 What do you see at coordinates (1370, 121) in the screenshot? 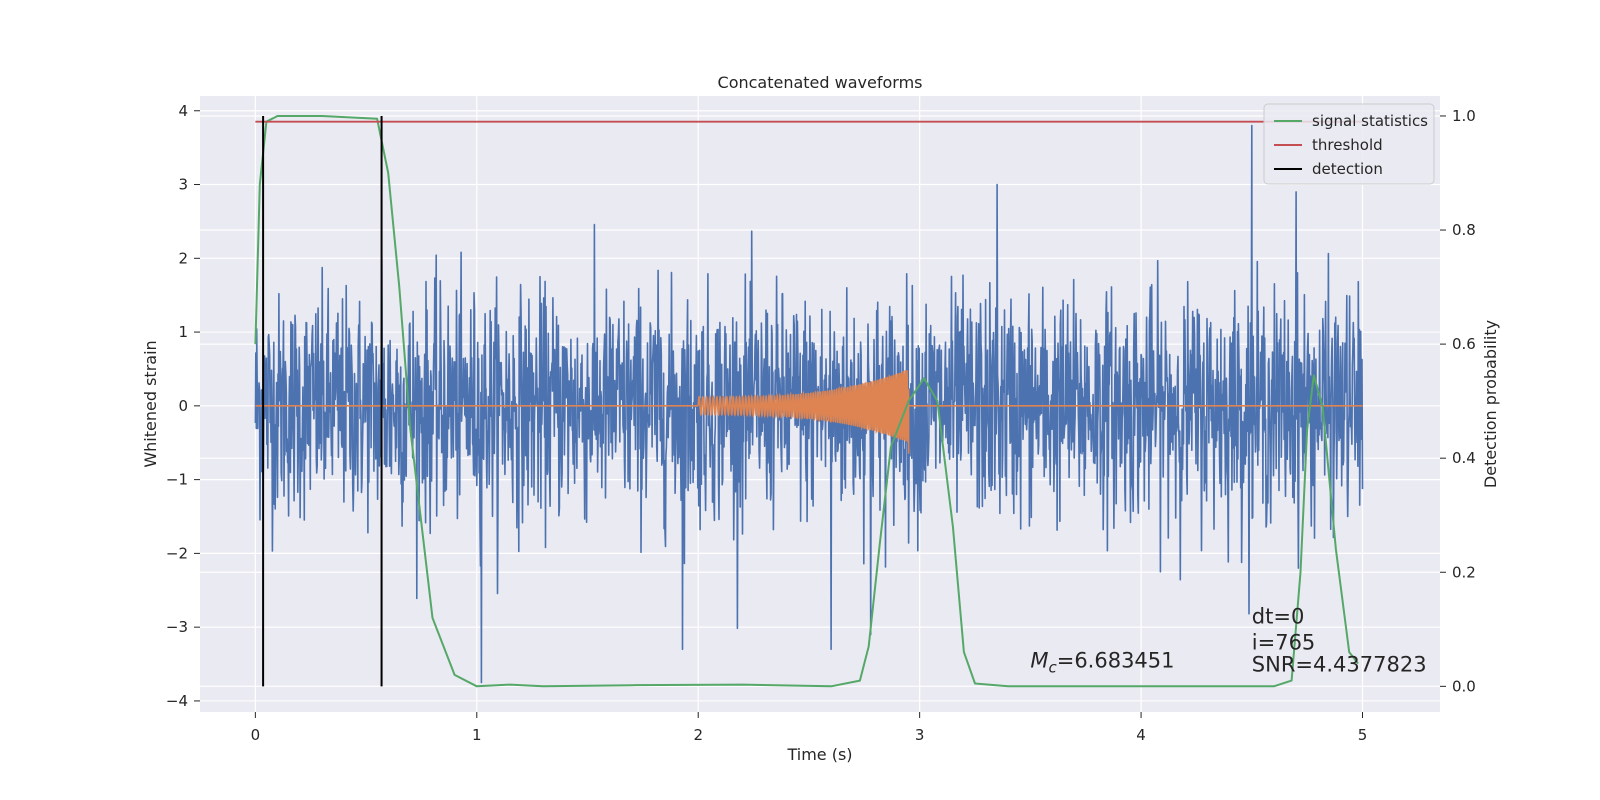
I see `legend-label: signal statistics` at bounding box center [1370, 121].